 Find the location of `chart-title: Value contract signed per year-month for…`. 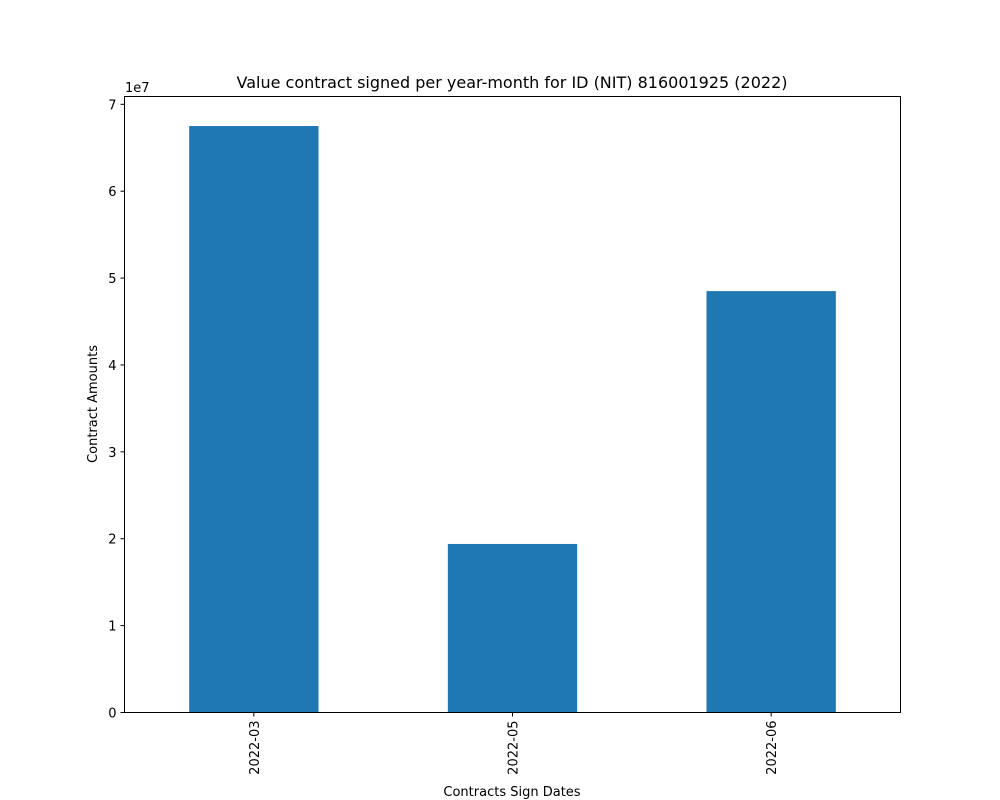

chart-title: Value contract signed per year-month for… is located at coordinates (512, 82).